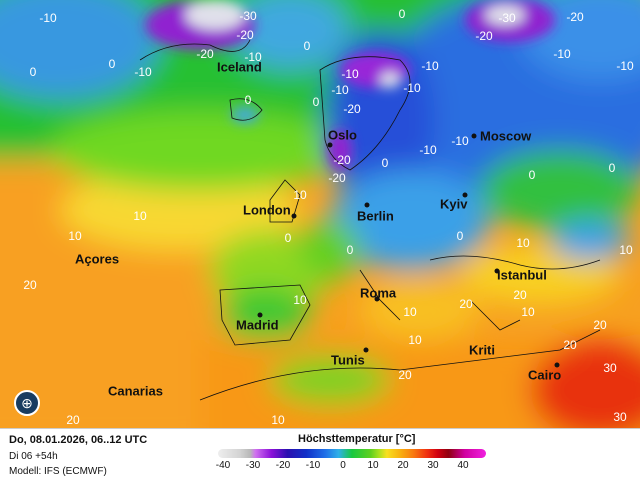  Describe the element at coordinates (267, 210) in the screenshot. I see `city-label-london: London` at that location.